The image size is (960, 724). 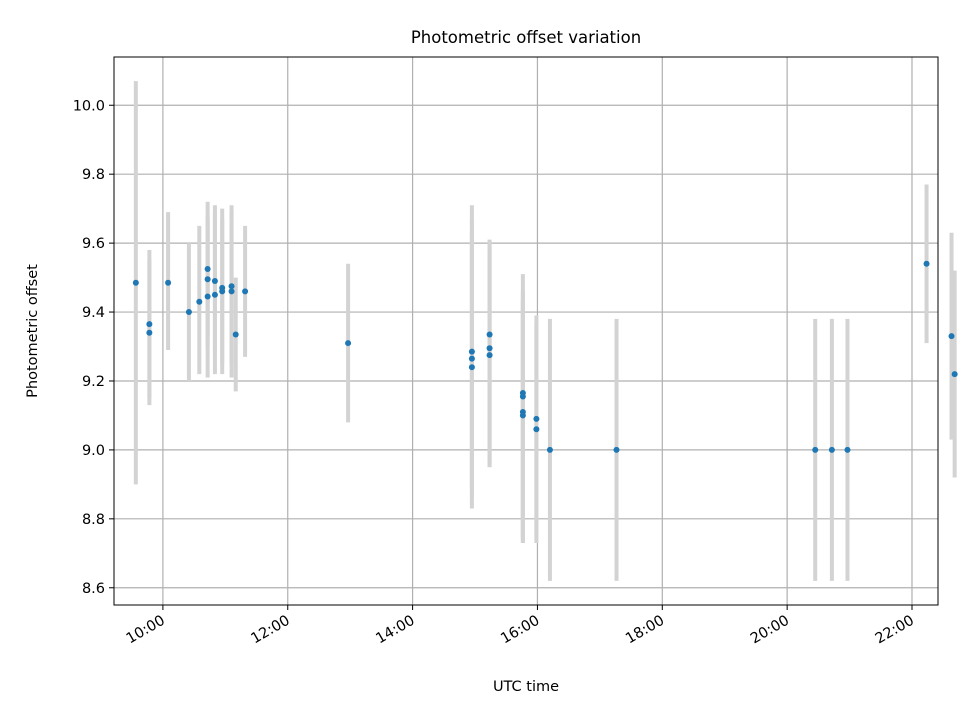 What do you see at coordinates (526, 37) in the screenshot?
I see `chart-title: Photometric offset variation` at bounding box center [526, 37].